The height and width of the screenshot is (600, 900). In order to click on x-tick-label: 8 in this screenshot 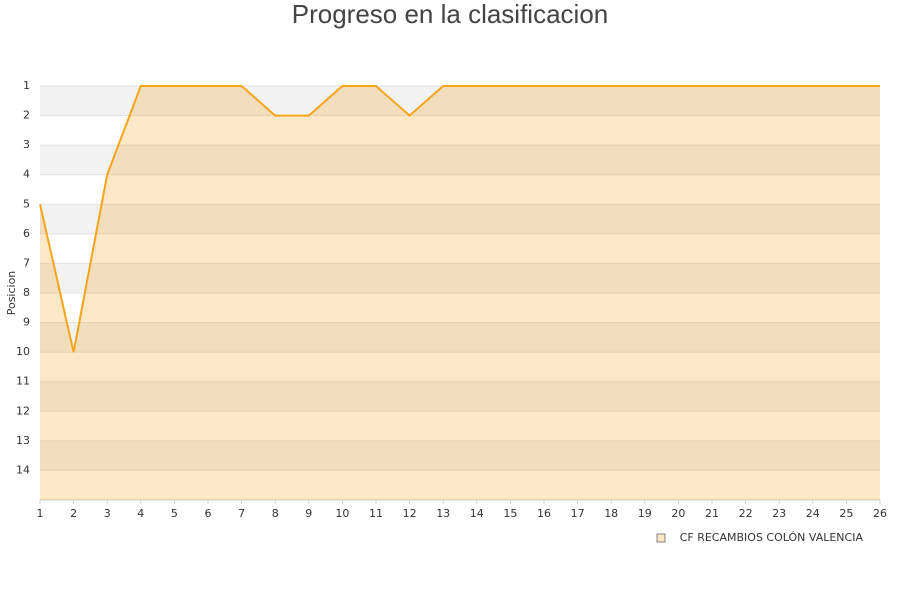, I will do `click(275, 513)`.